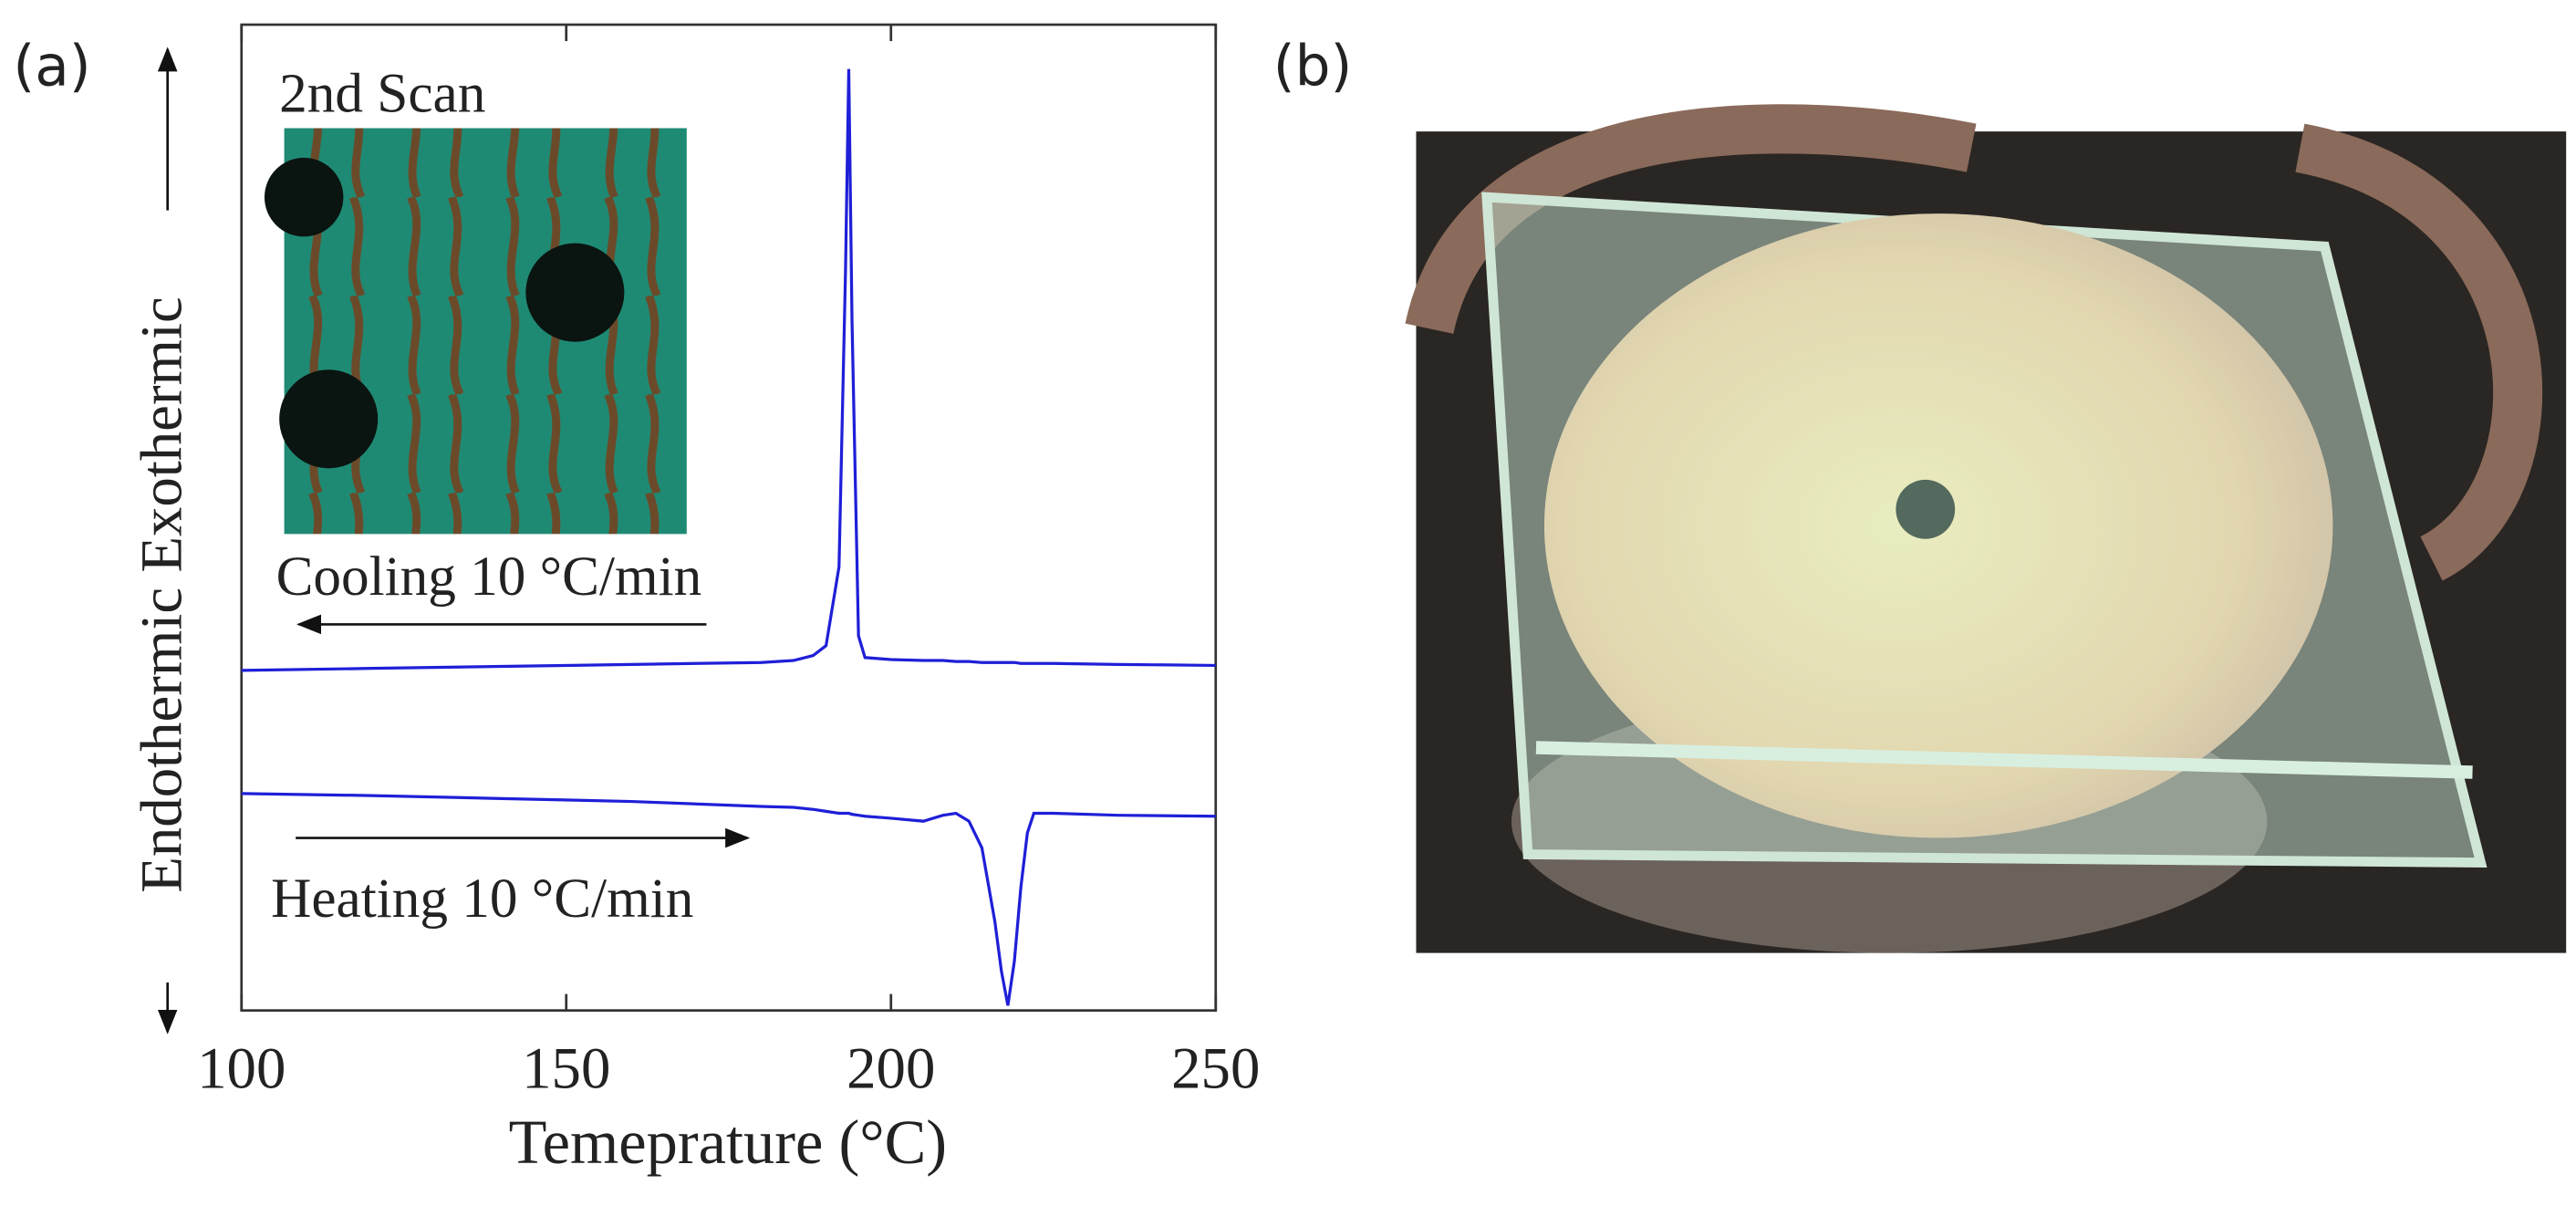  What do you see at coordinates (1313, 67) in the screenshot?
I see `panel-label: (b)` at bounding box center [1313, 67].